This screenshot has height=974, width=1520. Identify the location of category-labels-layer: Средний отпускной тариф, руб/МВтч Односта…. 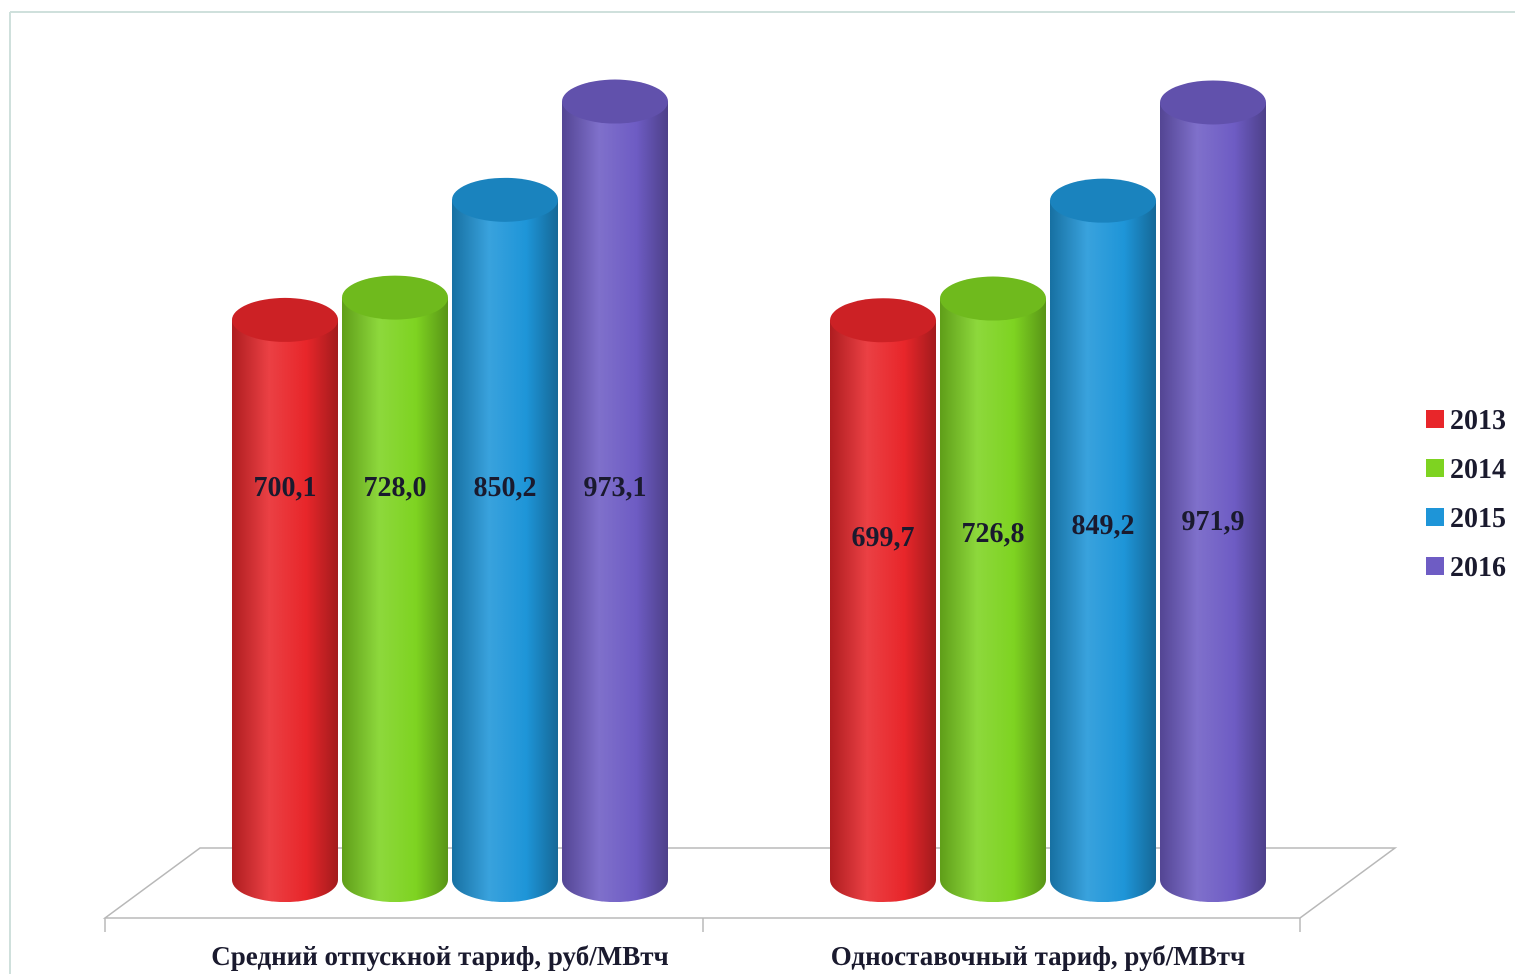
(728, 956).